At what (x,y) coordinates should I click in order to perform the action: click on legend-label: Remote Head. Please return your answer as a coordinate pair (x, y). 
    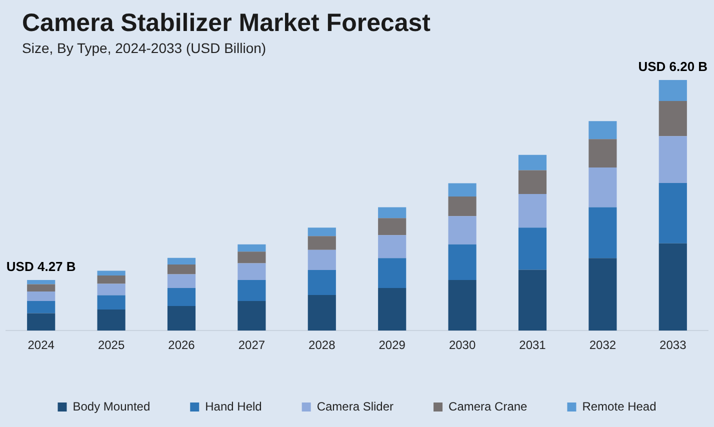
    Looking at the image, I should click on (619, 406).